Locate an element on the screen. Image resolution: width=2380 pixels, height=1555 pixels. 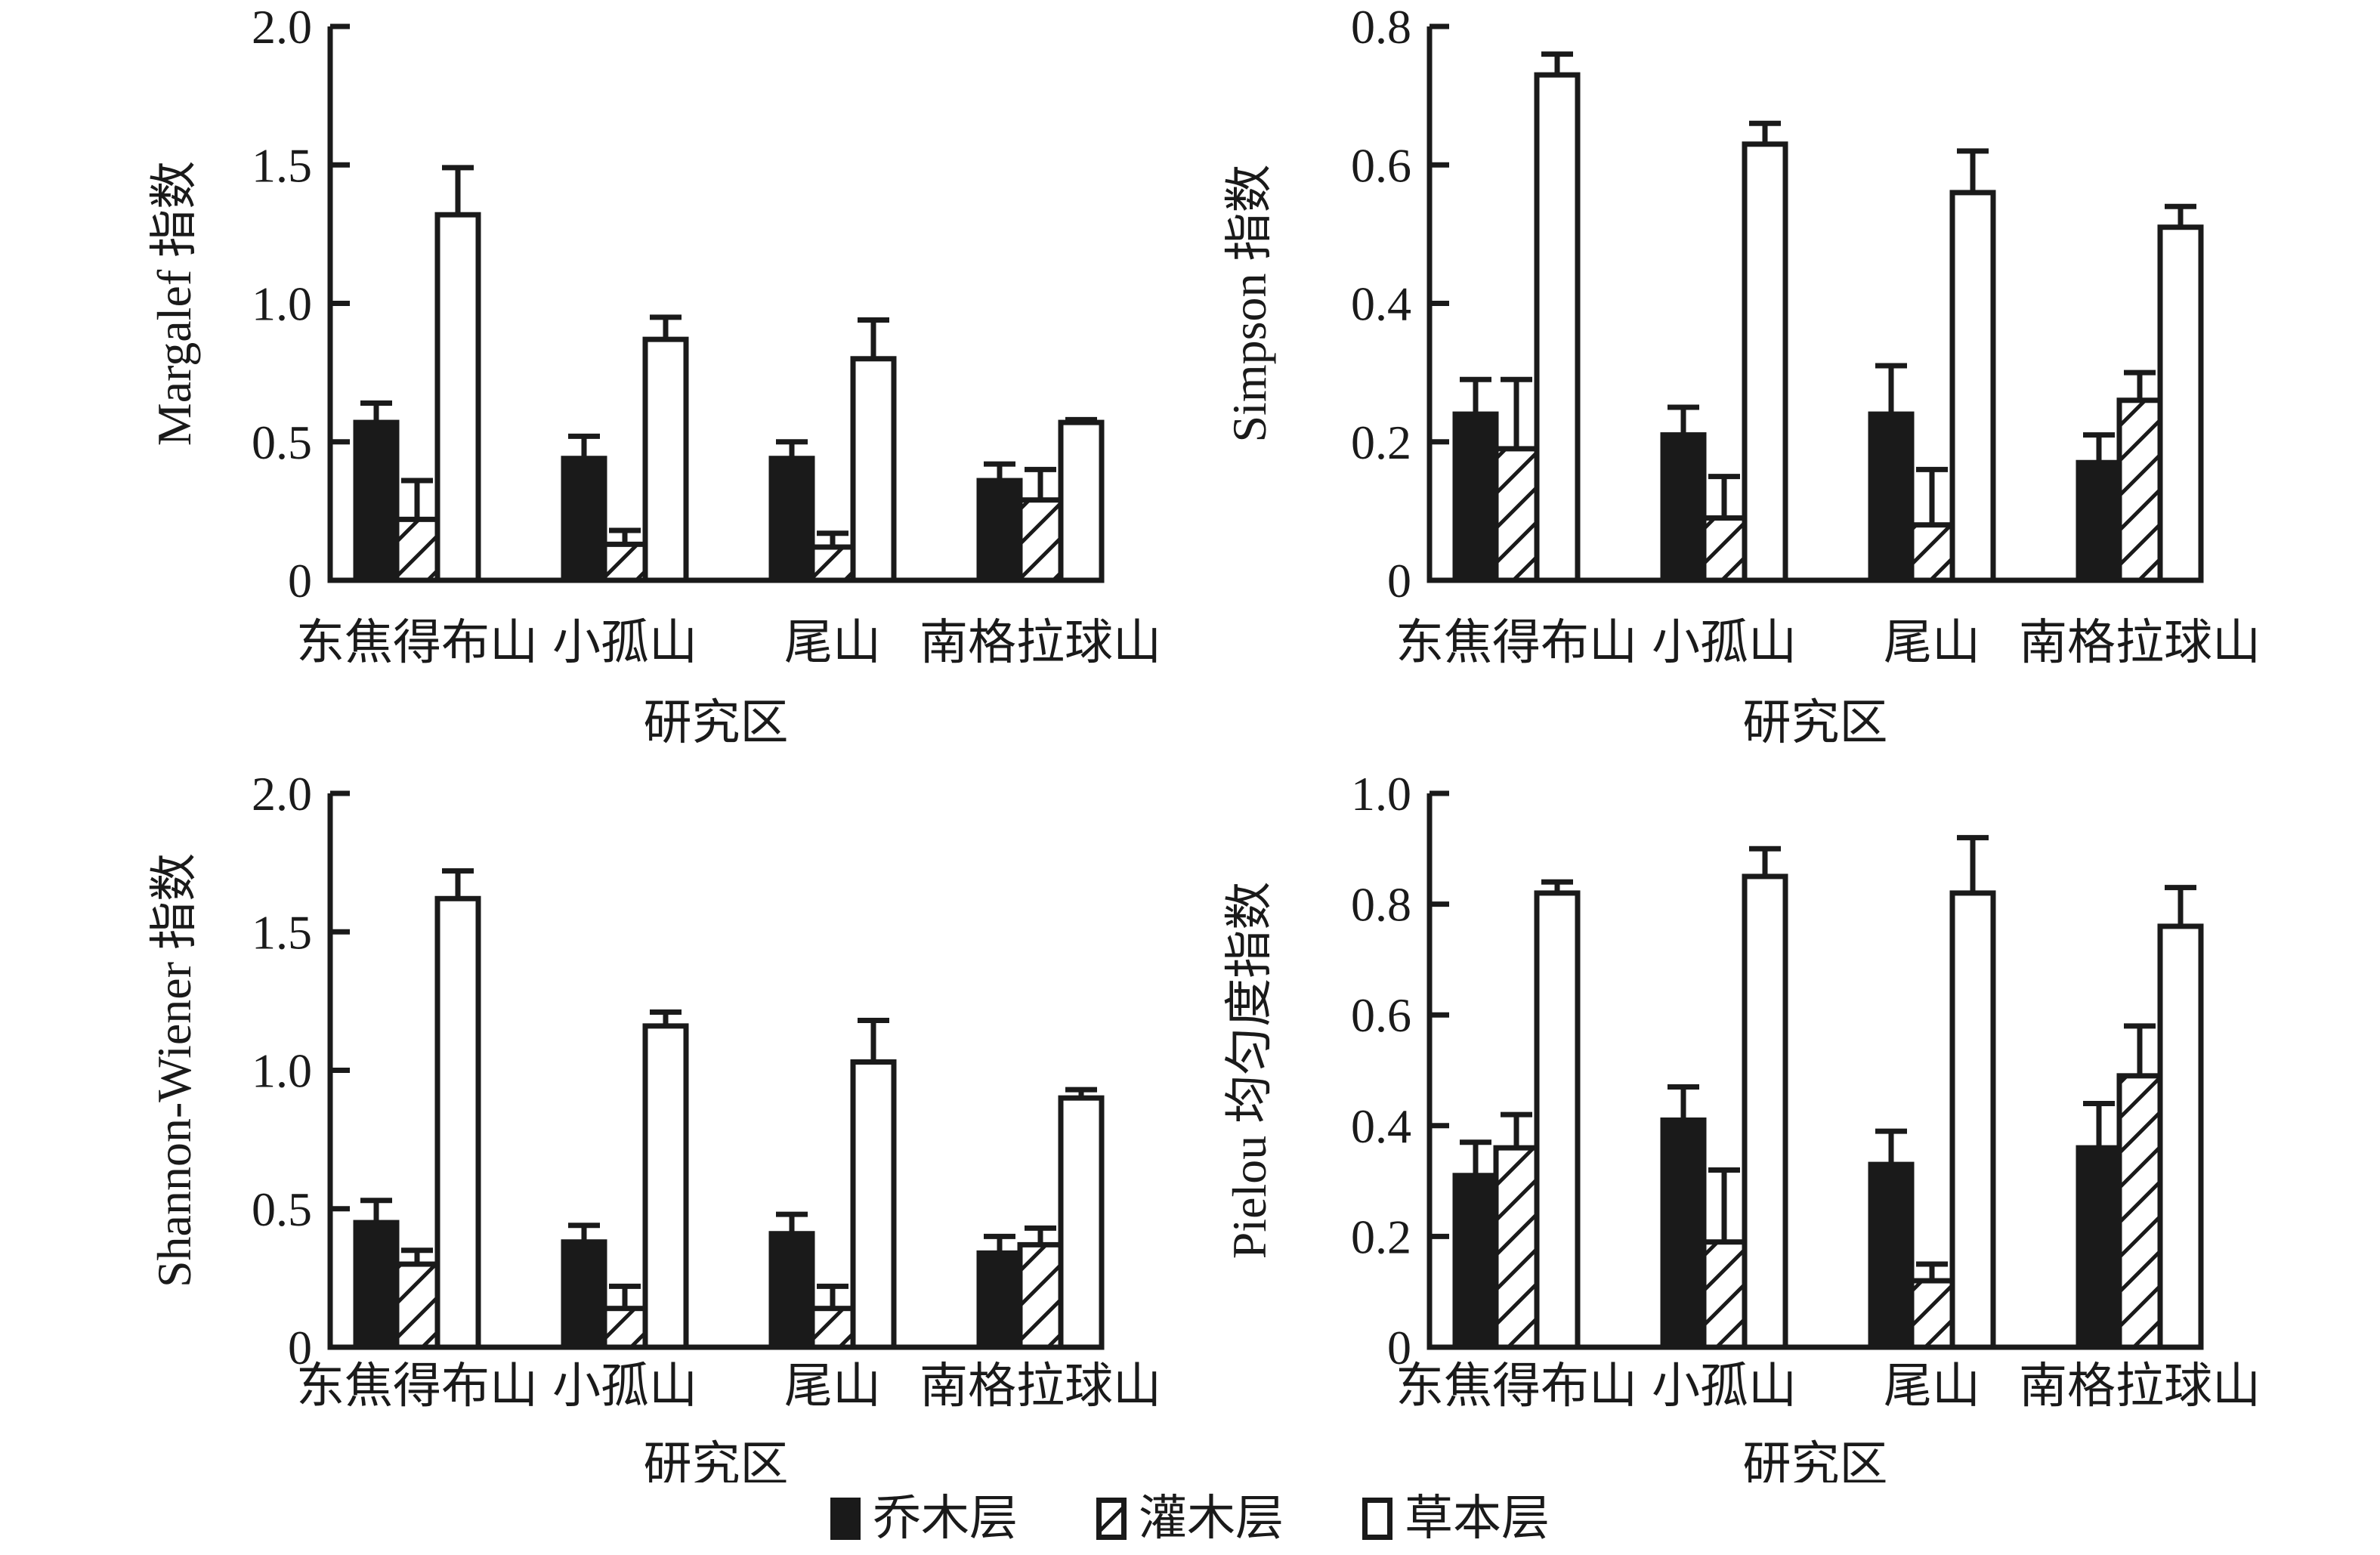
y-axis-title: Margalef 指数 is located at coordinates (174, 303).